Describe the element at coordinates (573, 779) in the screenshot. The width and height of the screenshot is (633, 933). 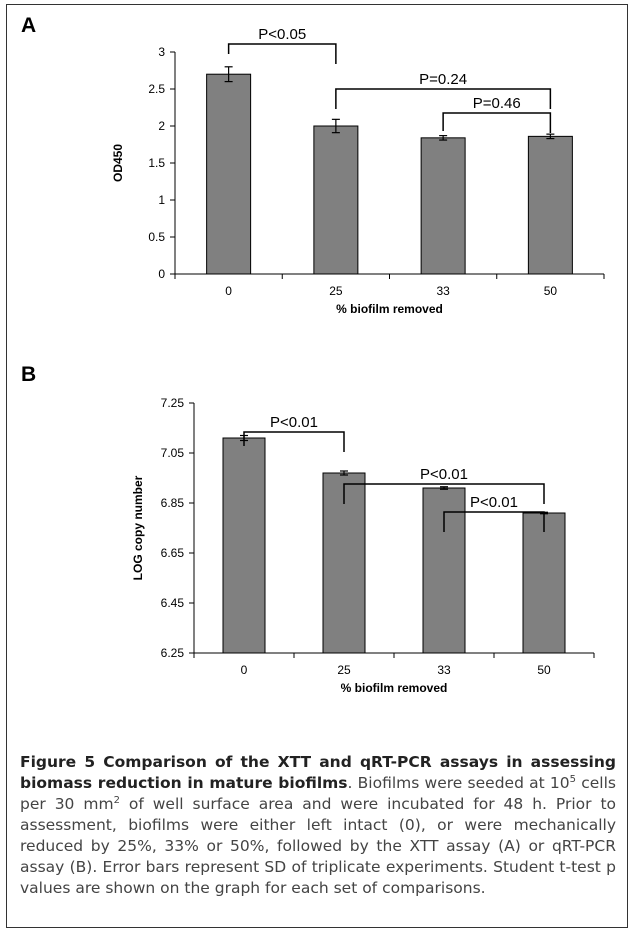
I see `caption-sup-1: 5` at that location.